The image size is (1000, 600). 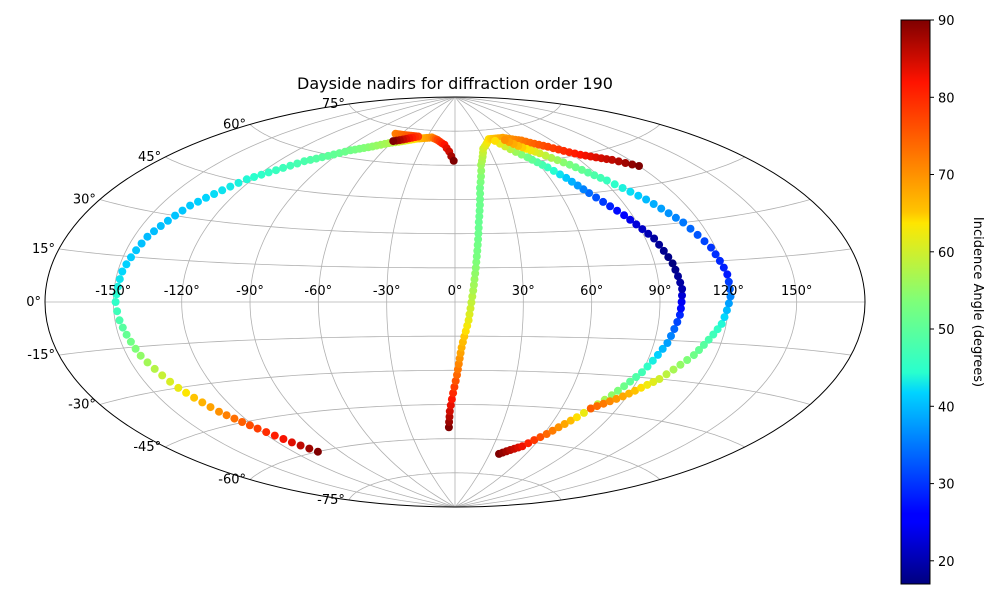 What do you see at coordinates (659, 291) in the screenshot?
I see `longitude-tick-label: 90°` at bounding box center [659, 291].